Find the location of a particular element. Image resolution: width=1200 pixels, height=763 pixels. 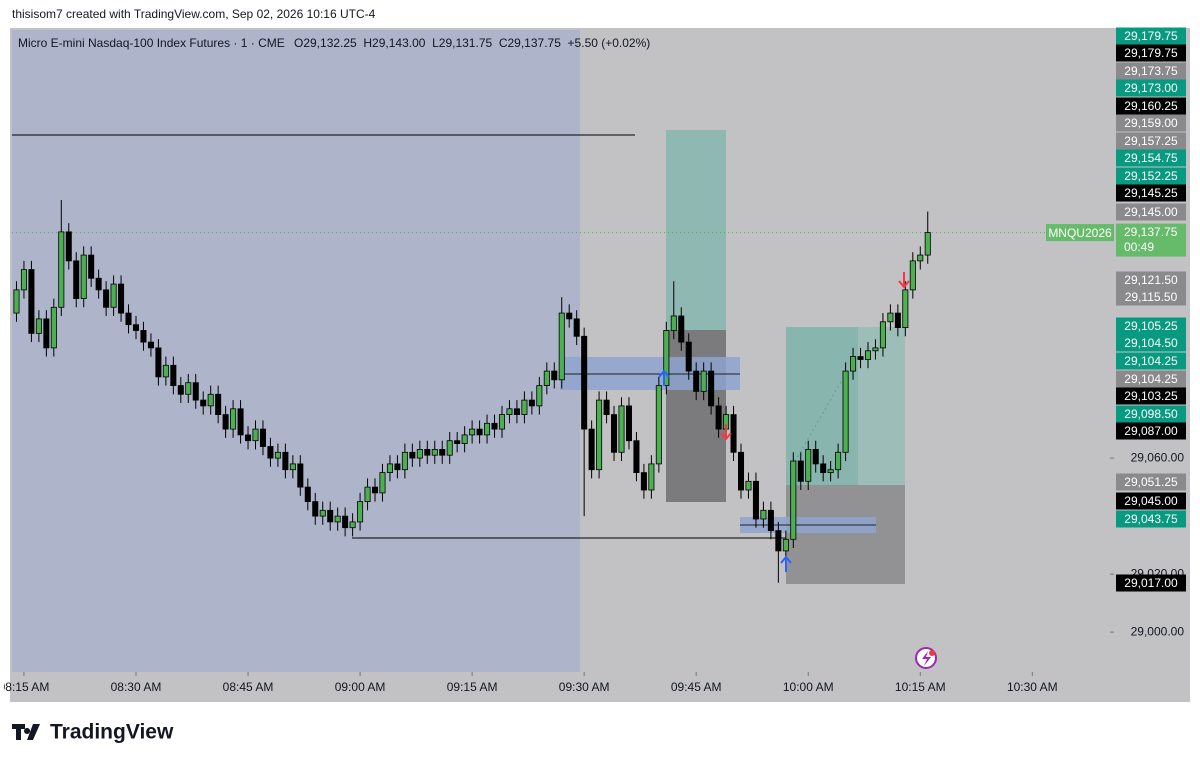

price-tag-label: 29,154.75 is located at coordinates (1151, 158).